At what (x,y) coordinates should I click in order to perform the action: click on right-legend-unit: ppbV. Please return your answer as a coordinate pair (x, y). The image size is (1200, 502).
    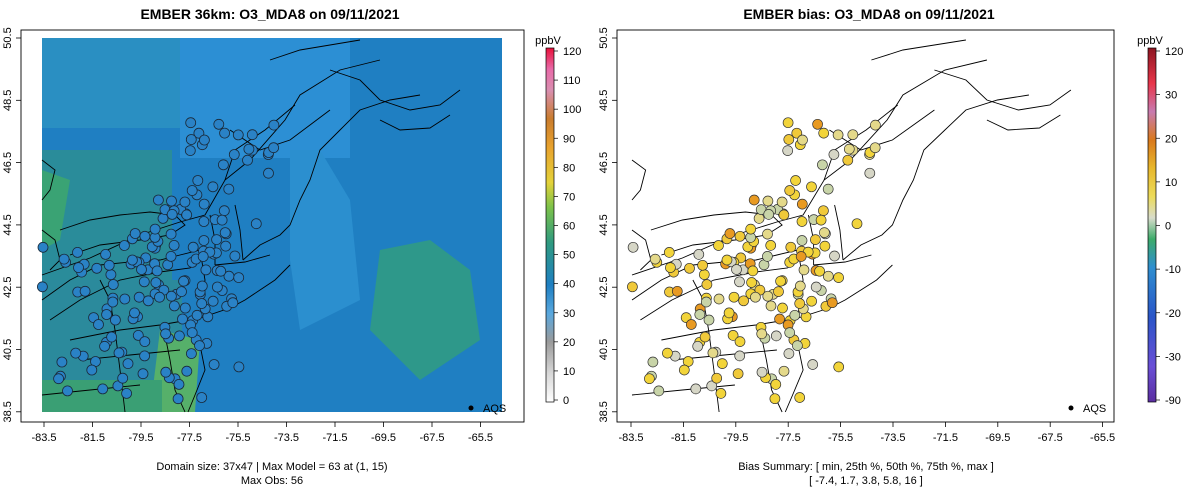
    Looking at the image, I should click on (1150, 41).